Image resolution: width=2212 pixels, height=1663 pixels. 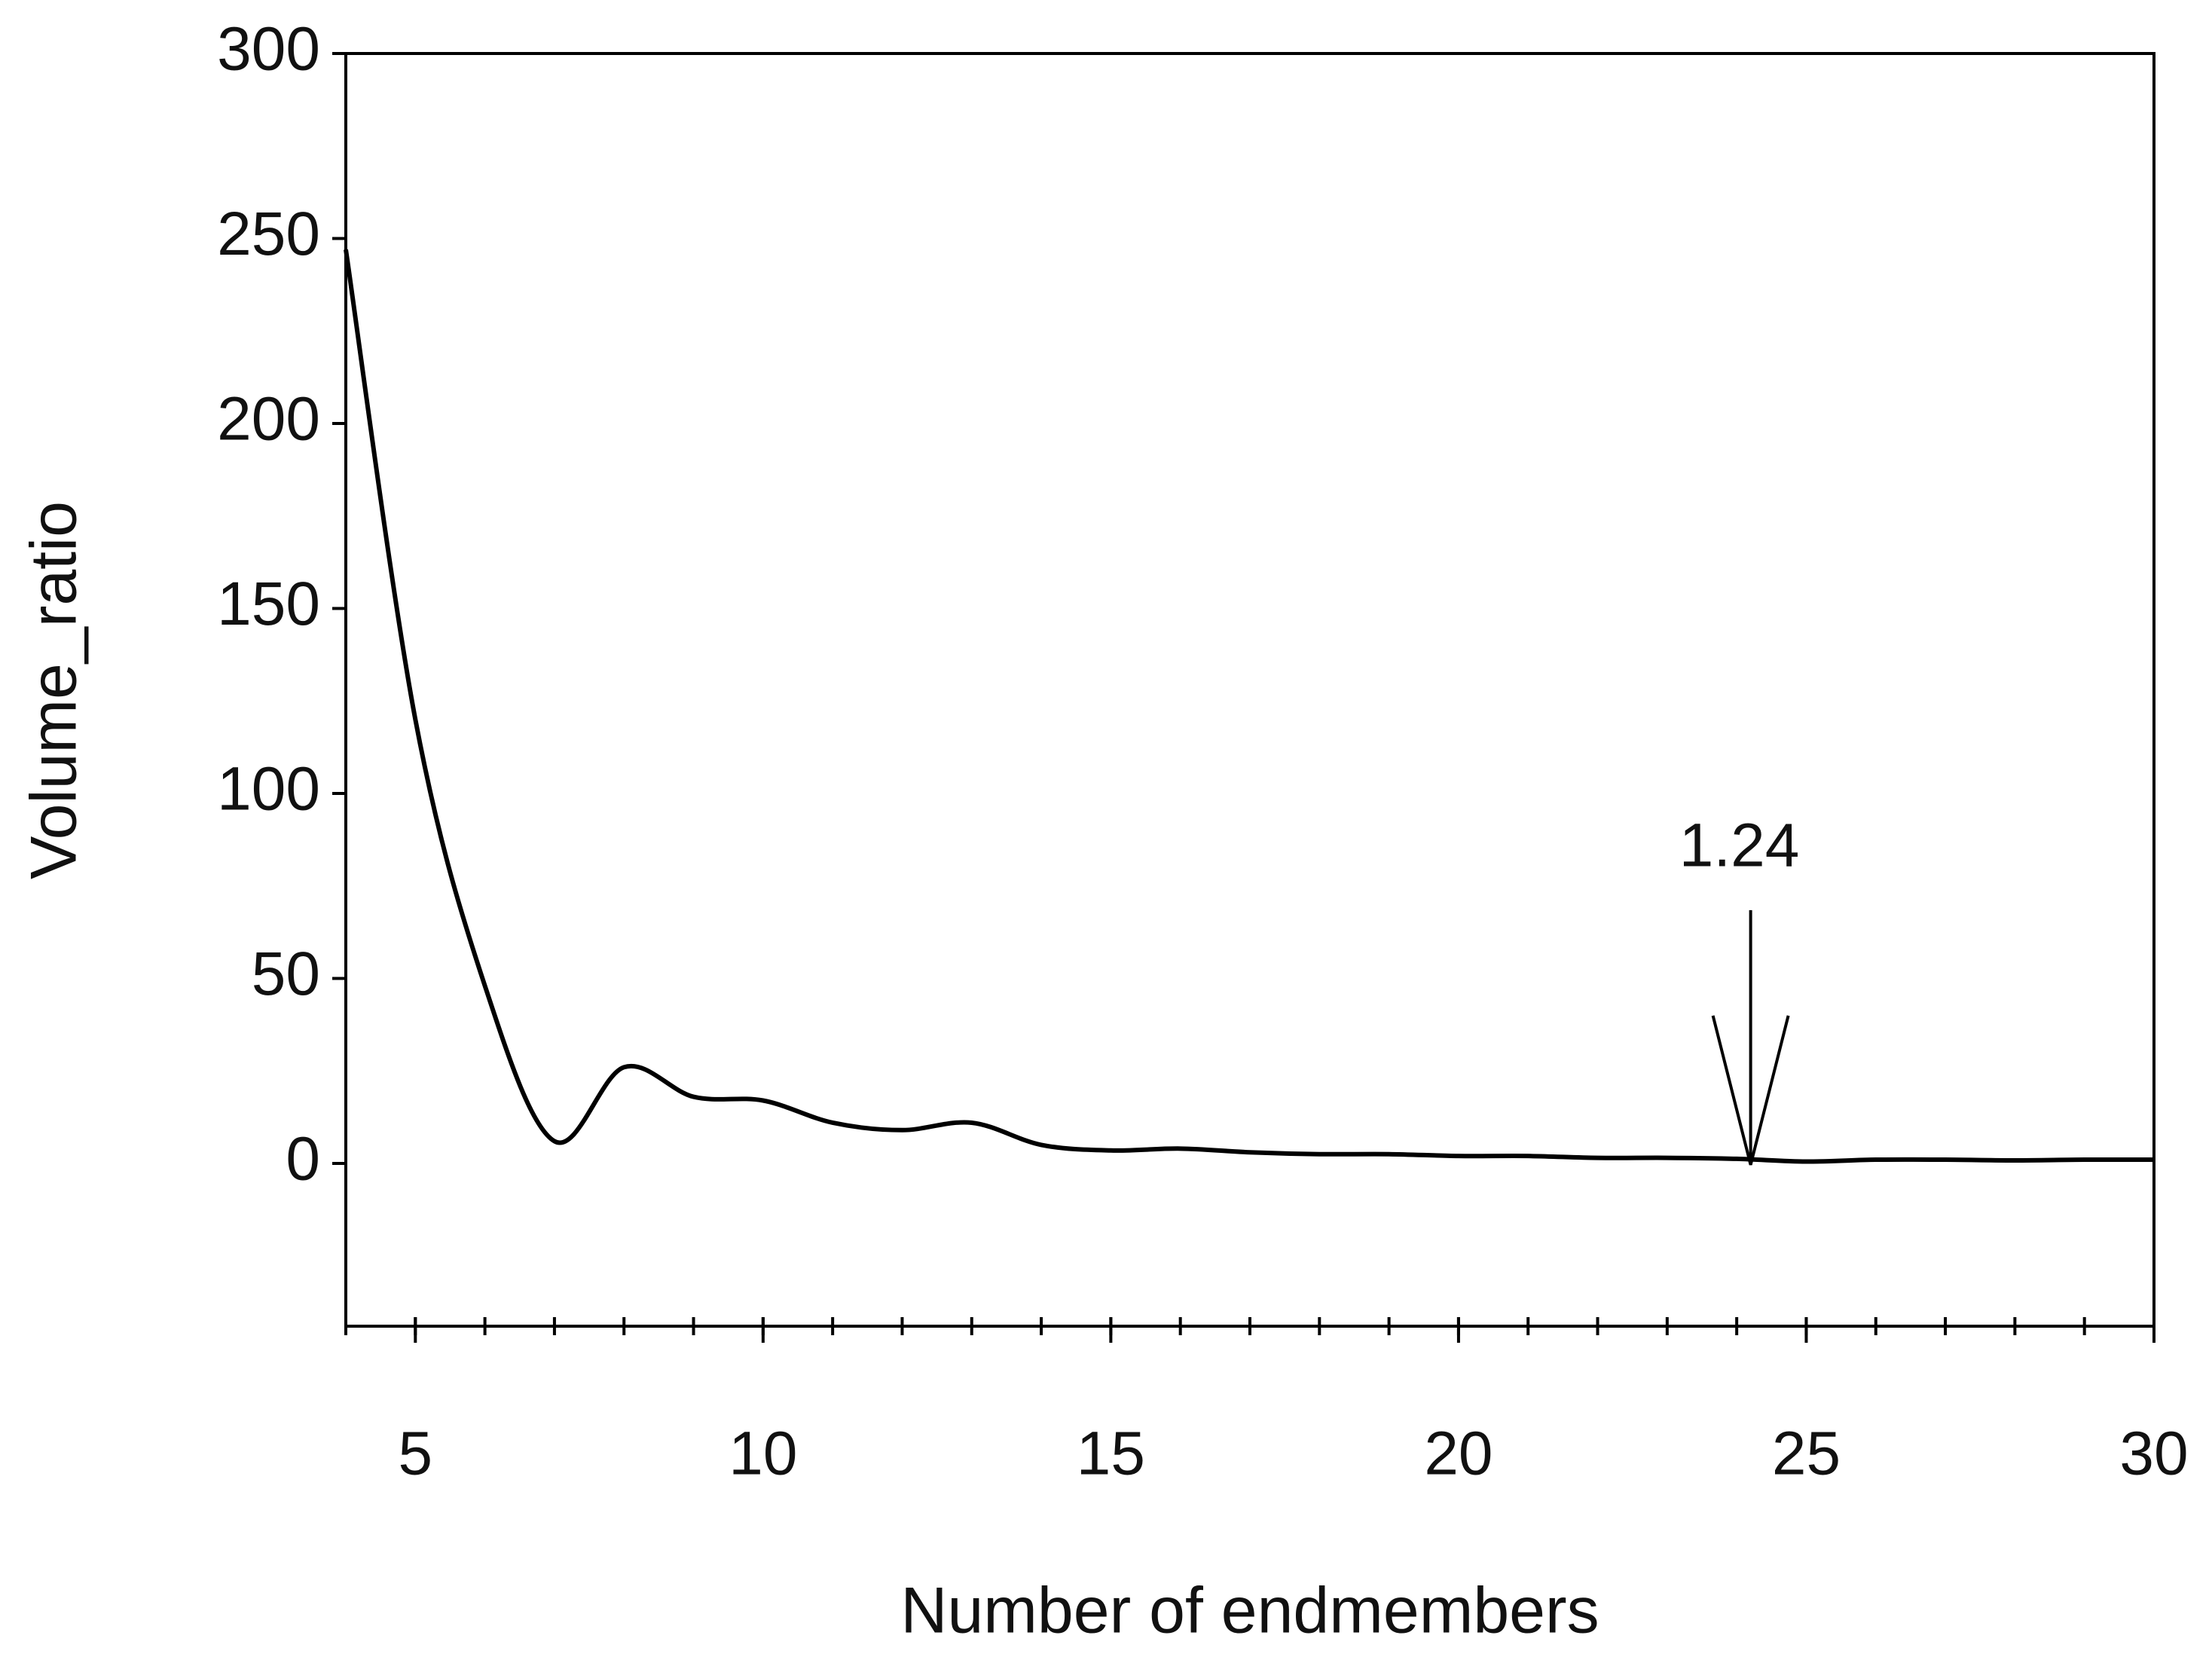 What do you see at coordinates (1249, 1611) in the screenshot?
I see `x-axis-title: Number of endmembers` at bounding box center [1249, 1611].